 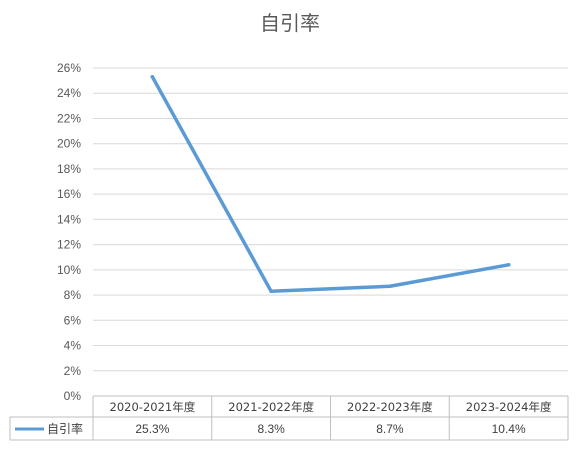 I want to click on legend-label: 自引率, so click(x=65, y=428).